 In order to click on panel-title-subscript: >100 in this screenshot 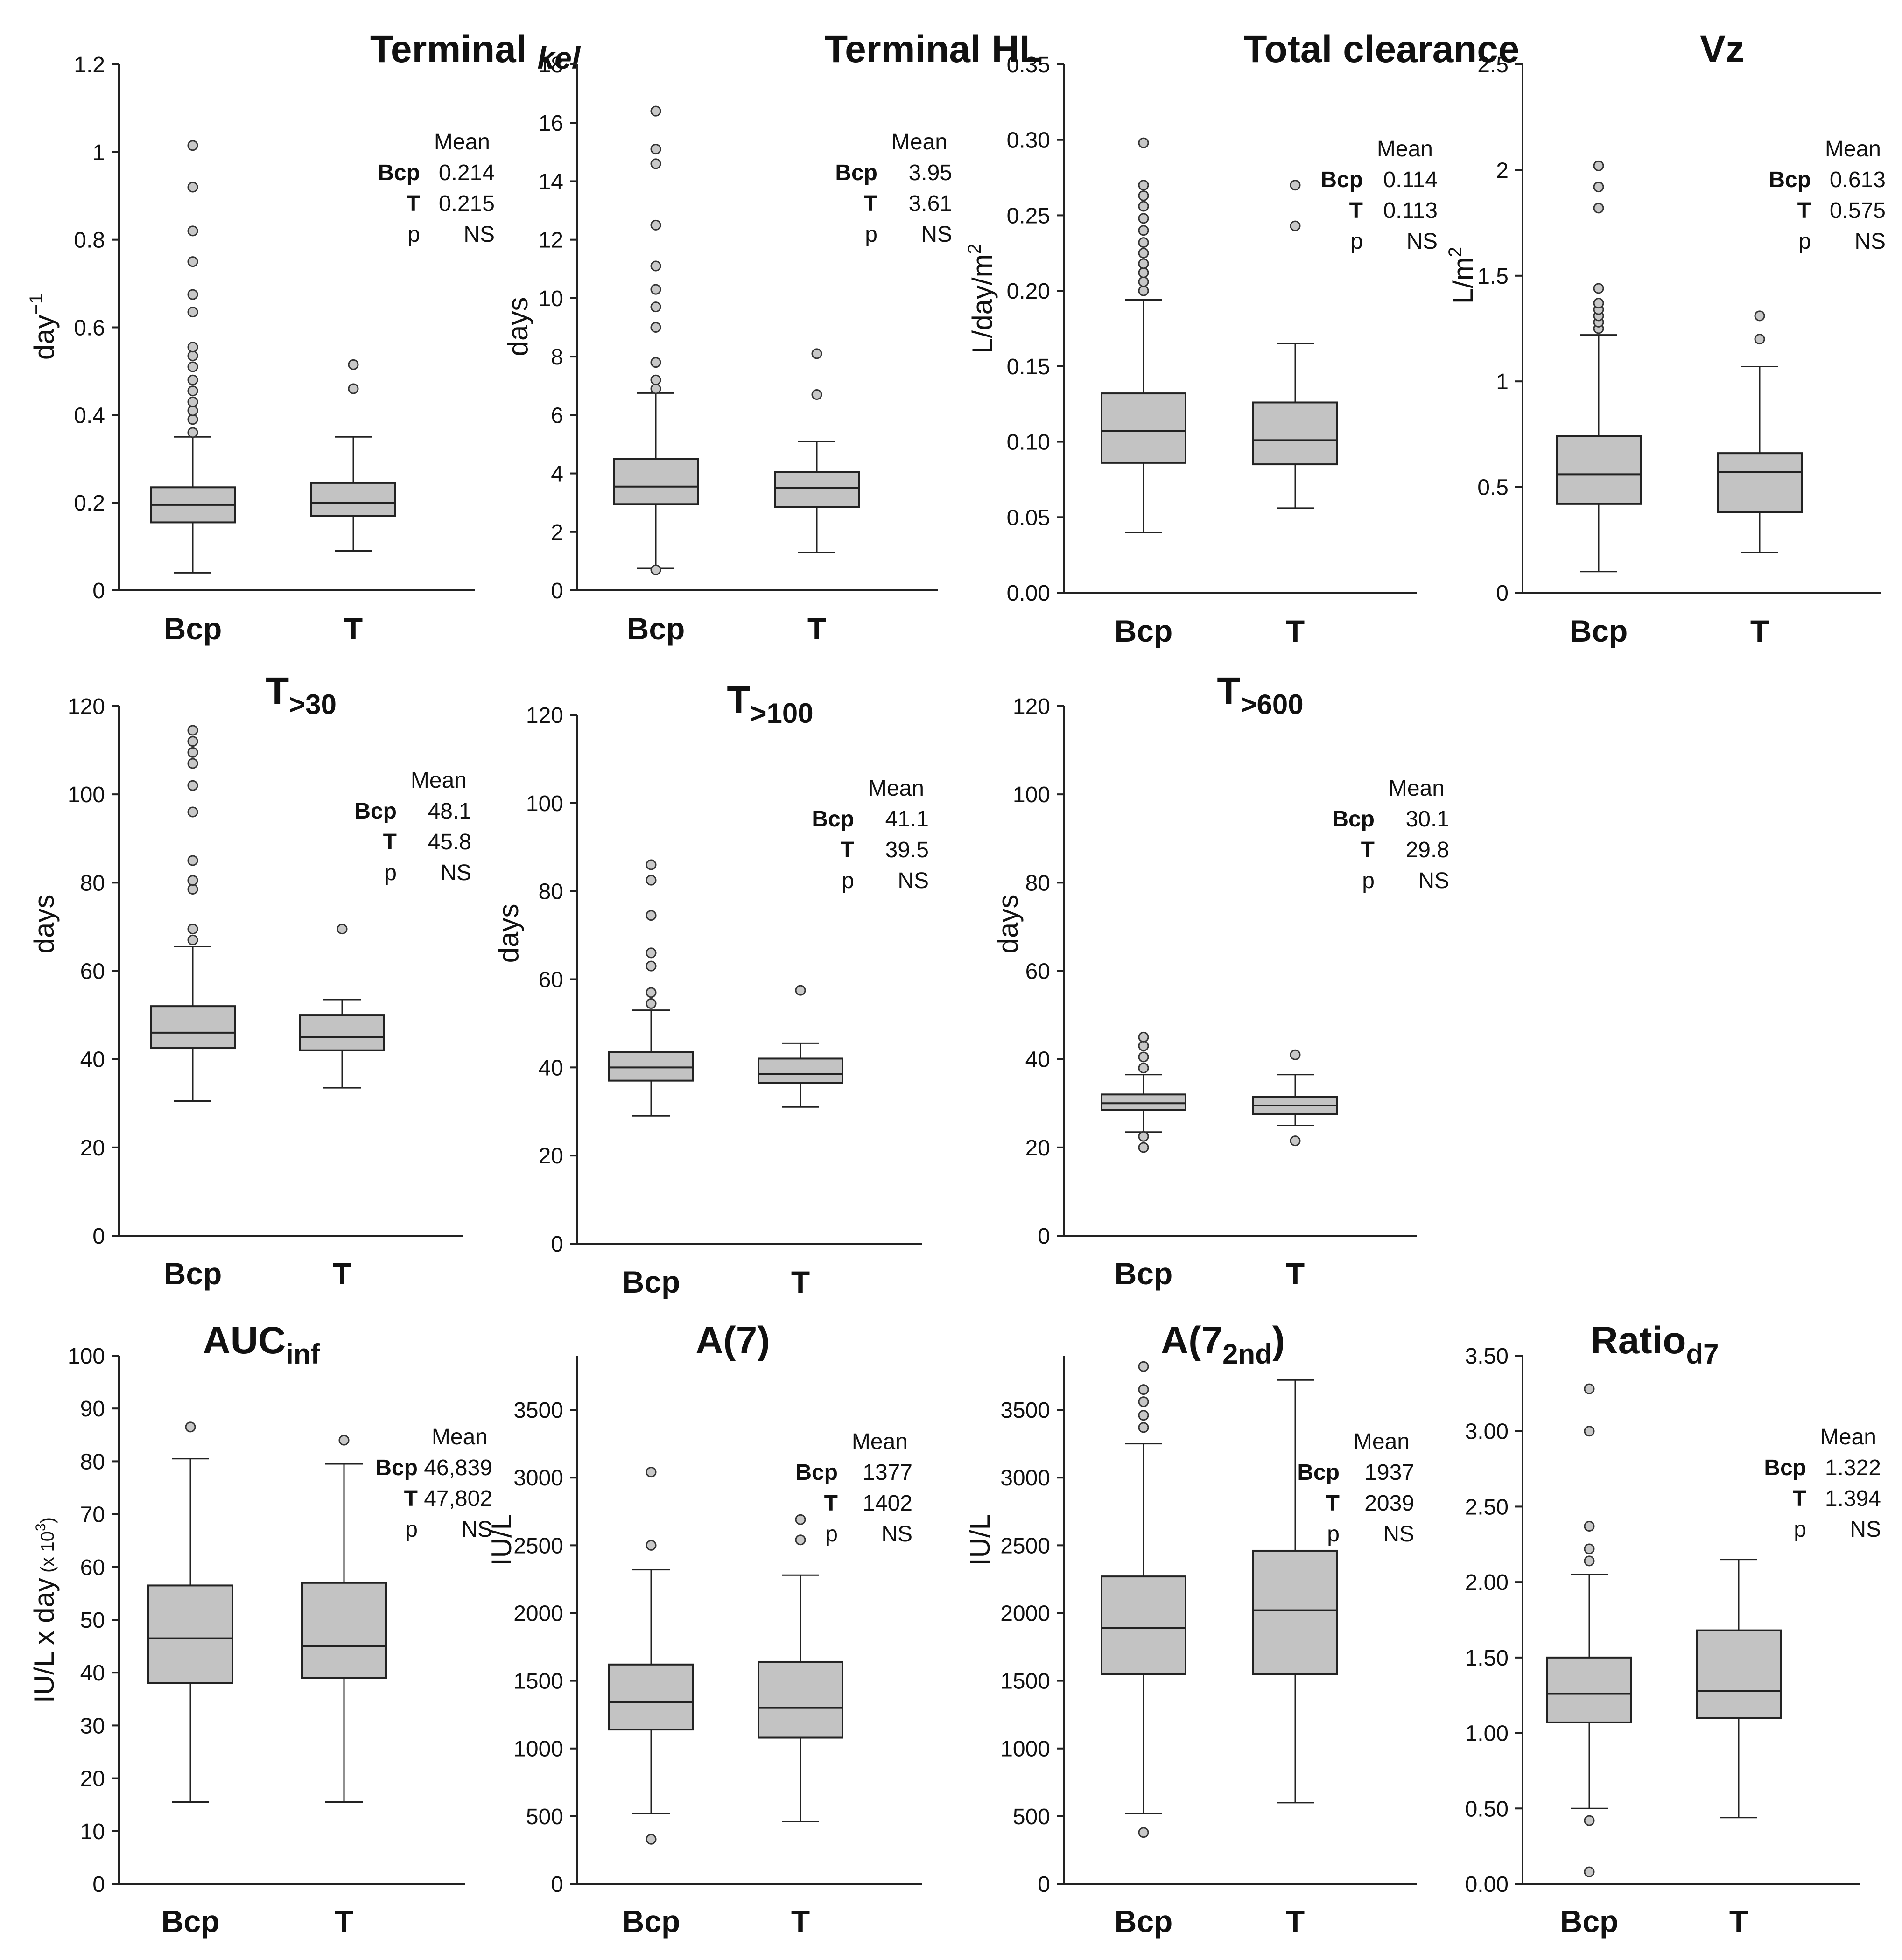, I will do `click(781, 713)`.